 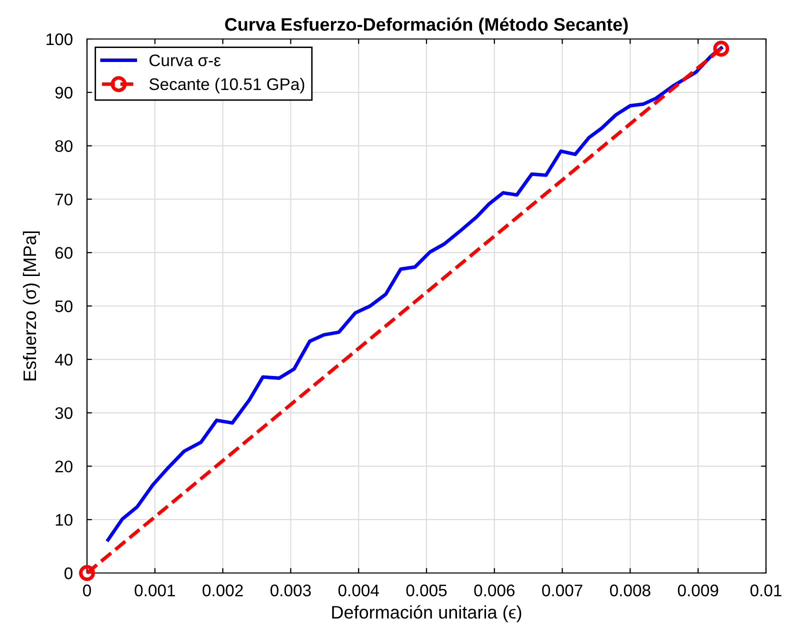 I want to click on x-tick-label: 0.006, so click(x=494, y=590).